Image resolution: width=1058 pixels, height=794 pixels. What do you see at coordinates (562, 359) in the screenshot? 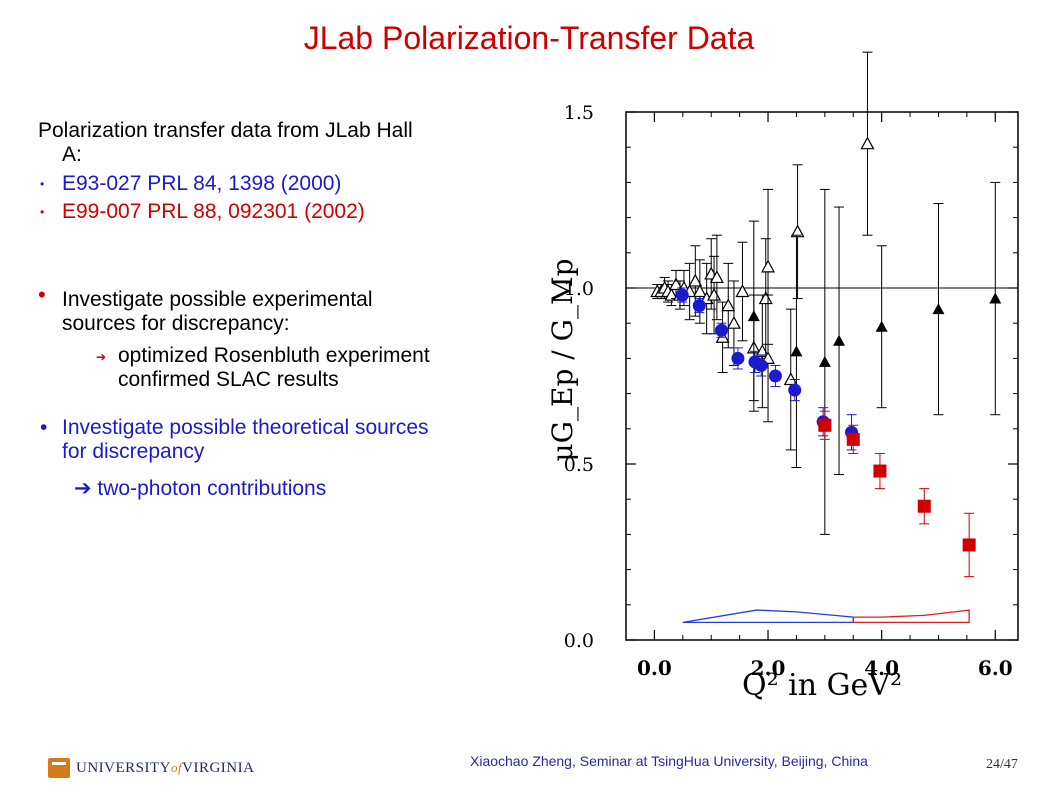
I see `y-axis-label: μG_Ep / G_Mp` at bounding box center [562, 359].